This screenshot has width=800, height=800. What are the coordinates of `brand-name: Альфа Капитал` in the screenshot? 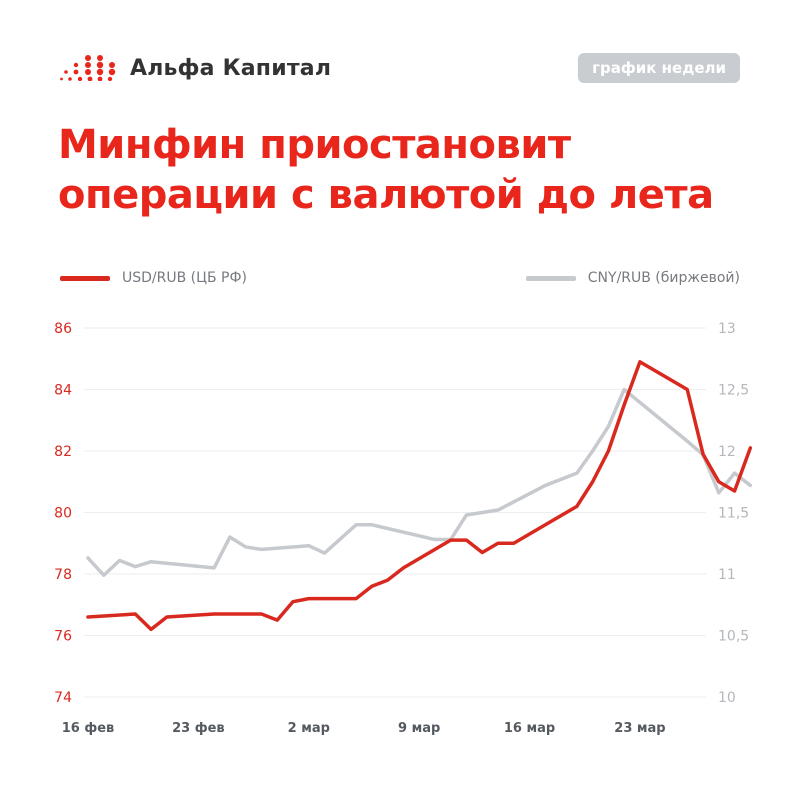 It's located at (231, 68).